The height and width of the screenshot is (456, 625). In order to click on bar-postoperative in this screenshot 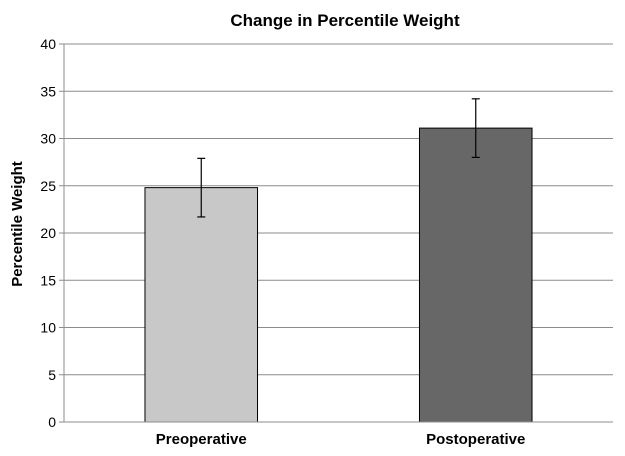, I will do `click(475, 275)`.